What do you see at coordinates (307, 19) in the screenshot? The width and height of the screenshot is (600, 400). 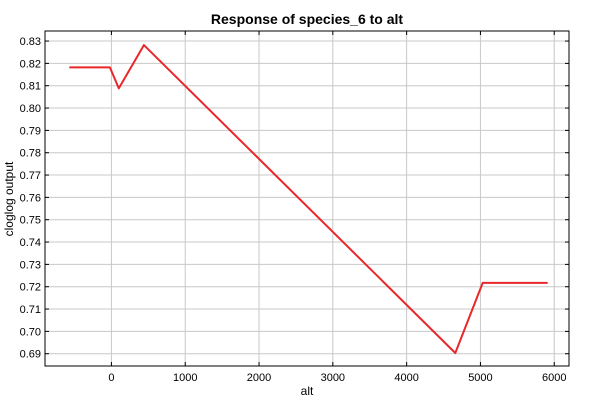 I see `chart-title: Response of species_6 to alt` at bounding box center [307, 19].